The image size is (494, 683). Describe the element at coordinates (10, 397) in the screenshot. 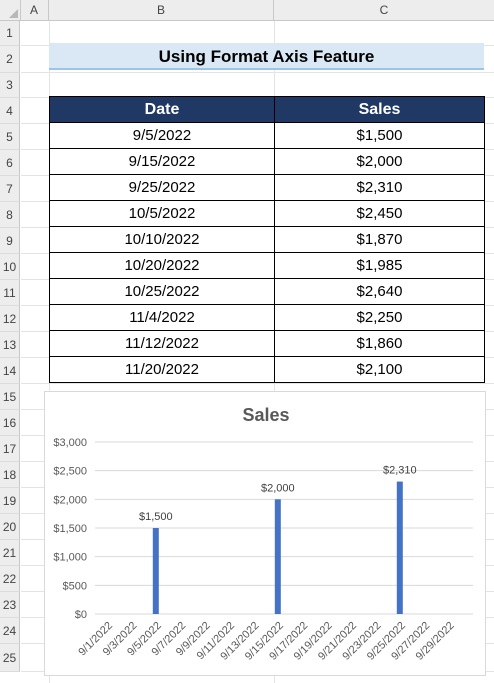

I see `row-header: 15` at that location.